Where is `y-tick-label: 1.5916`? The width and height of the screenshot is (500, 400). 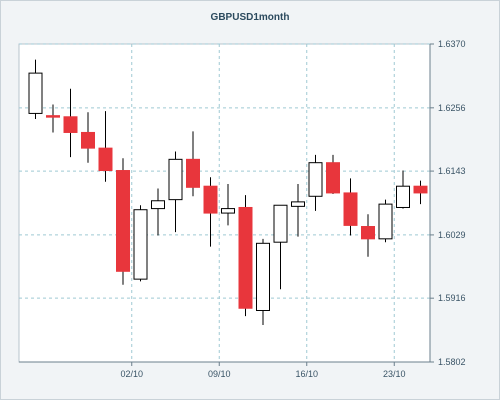
y-tick-label: 1.5916 is located at coordinates (452, 298).